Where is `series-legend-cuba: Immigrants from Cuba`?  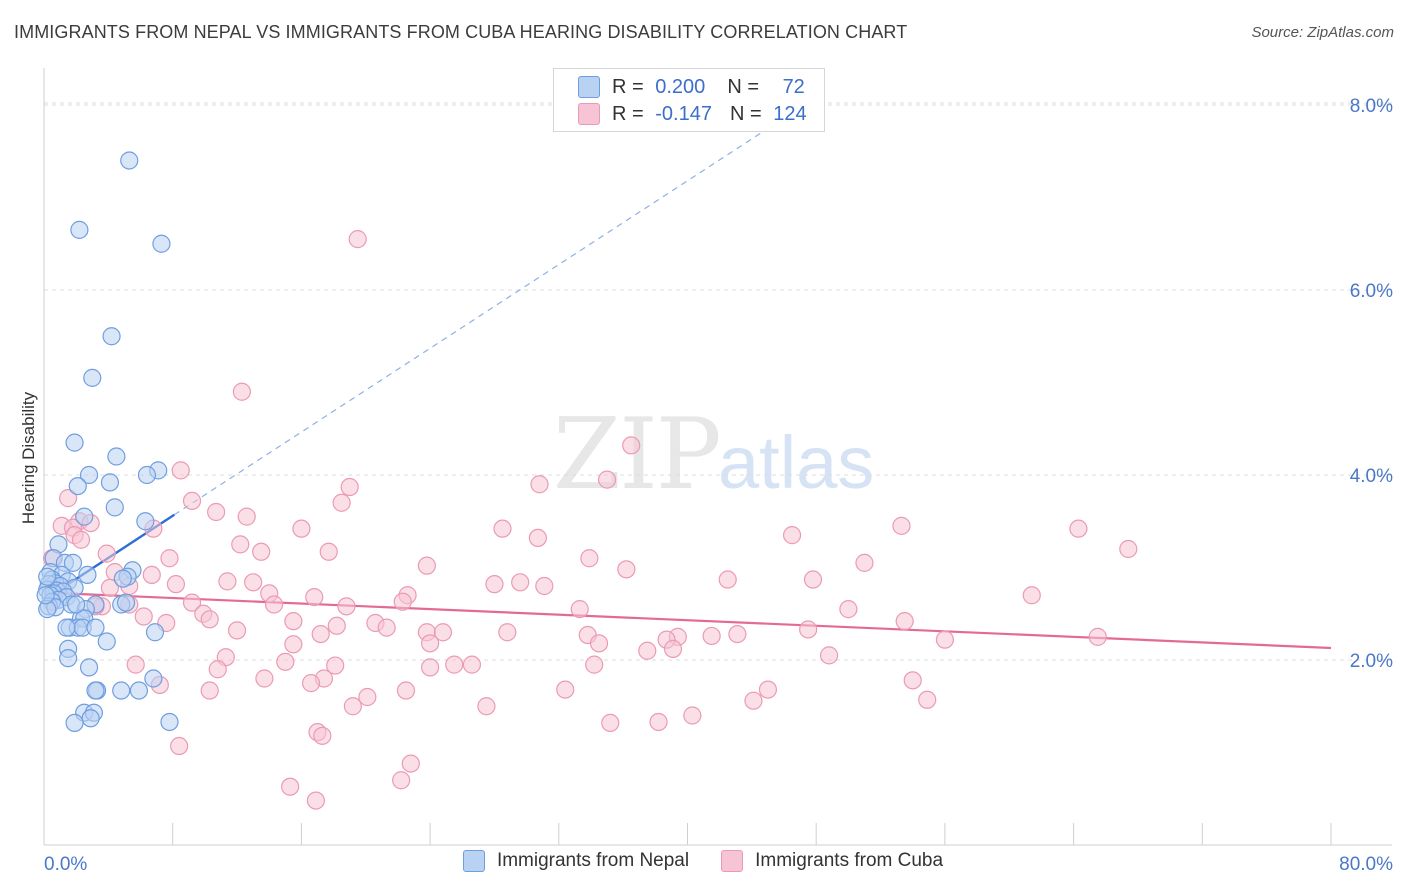
series-legend-cuba: Immigrants from Cuba is located at coordinates (832, 861).